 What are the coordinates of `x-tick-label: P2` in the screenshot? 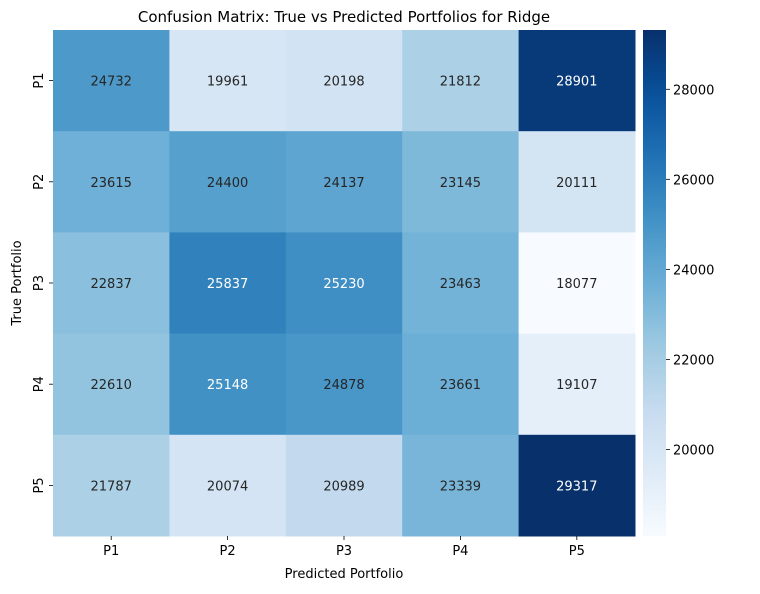 It's located at (228, 551).